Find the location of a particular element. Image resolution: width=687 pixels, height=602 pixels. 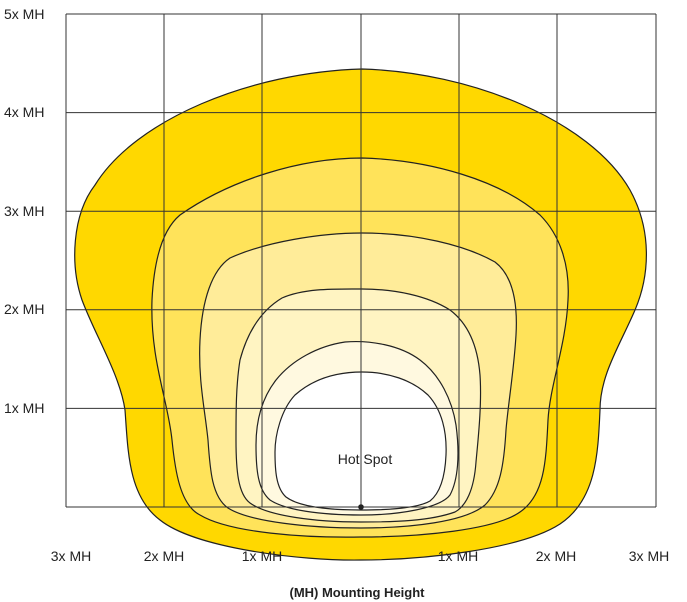

hotspot-label: Hot Spot is located at coordinates (365, 459).